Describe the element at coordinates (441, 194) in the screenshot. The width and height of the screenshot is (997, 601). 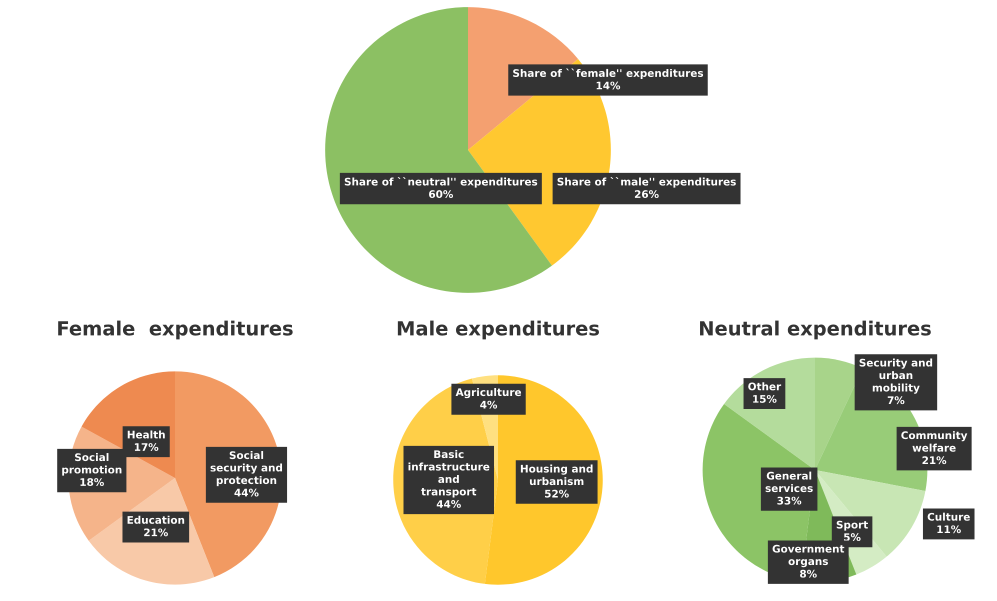
I see `data-label: 60%` at that location.